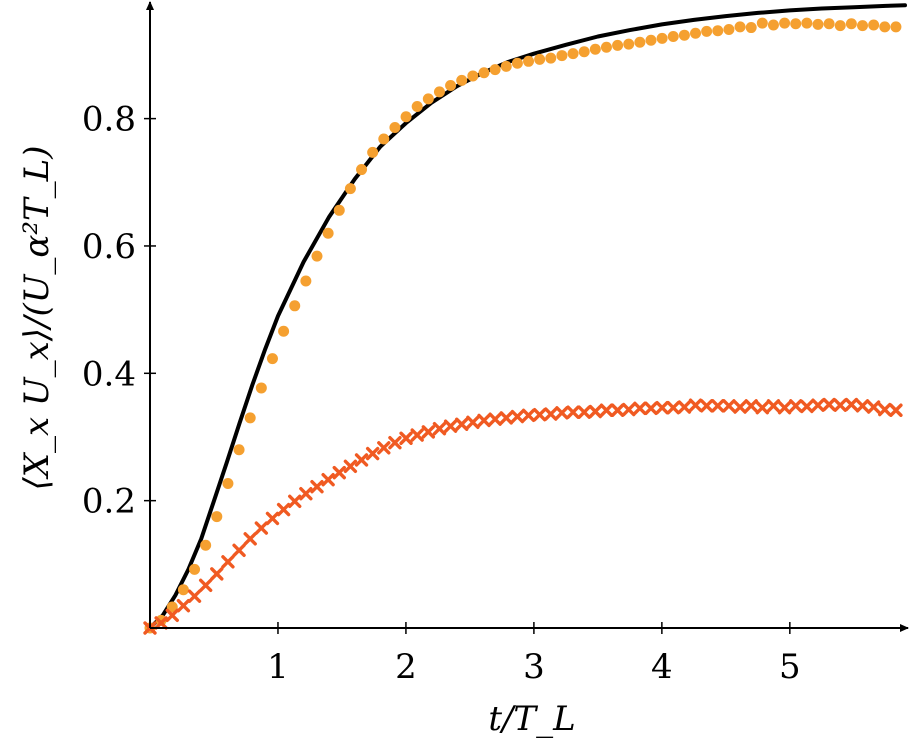  Describe the element at coordinates (119, 311) in the screenshot. I see `y-tick-group: 0.2 0.4 0.6 0.8` at that location.